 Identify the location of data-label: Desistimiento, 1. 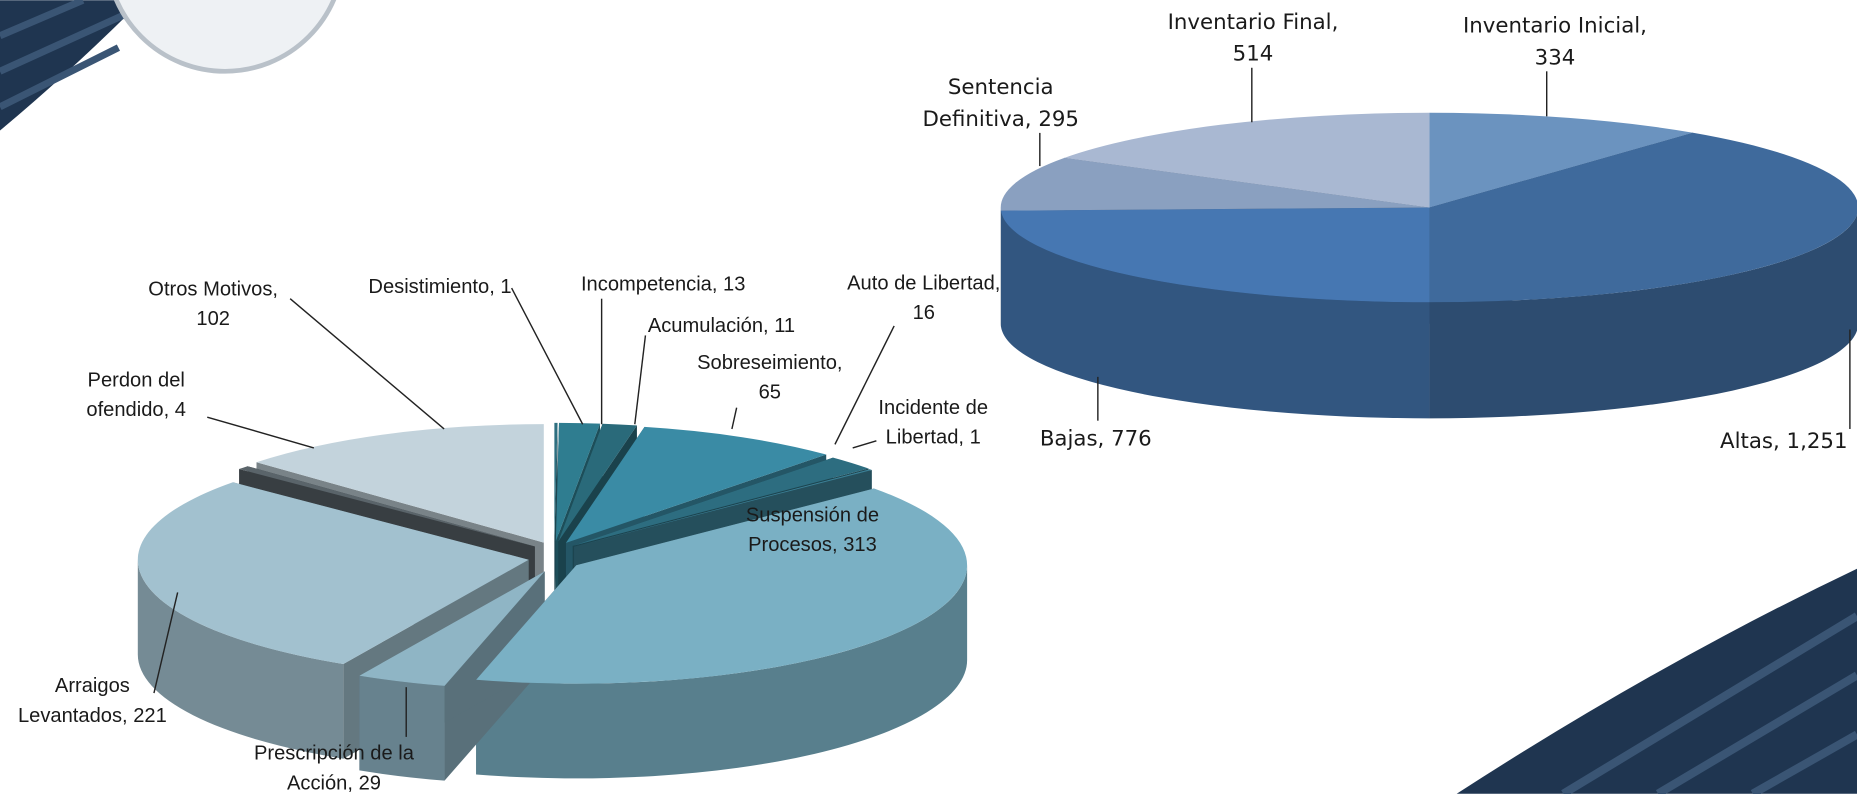
(439, 287).